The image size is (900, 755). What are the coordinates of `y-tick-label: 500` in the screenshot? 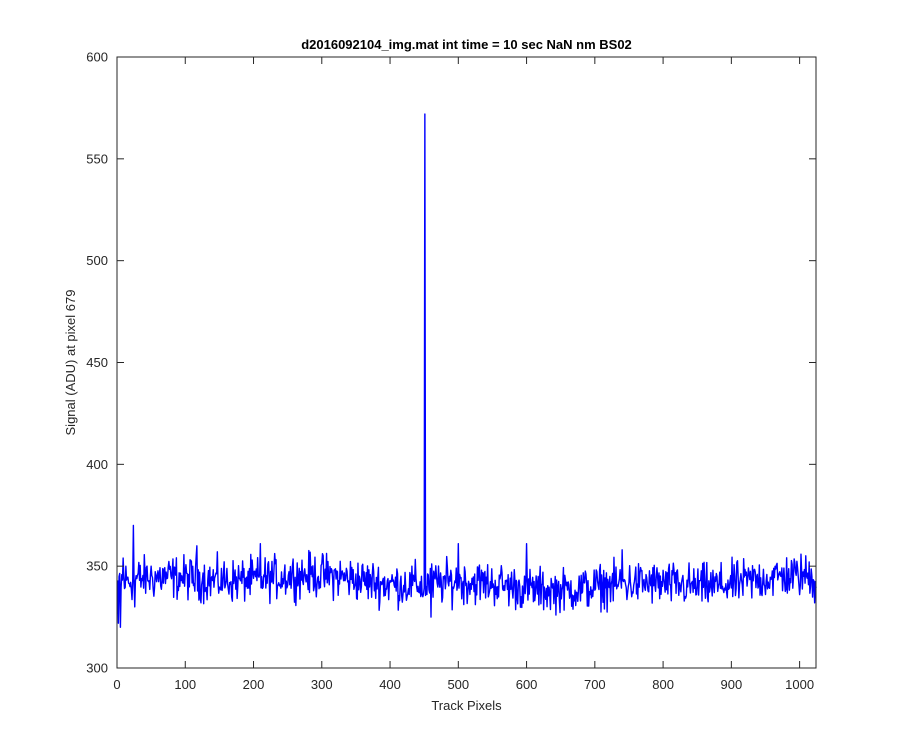 It's located at (97, 260).